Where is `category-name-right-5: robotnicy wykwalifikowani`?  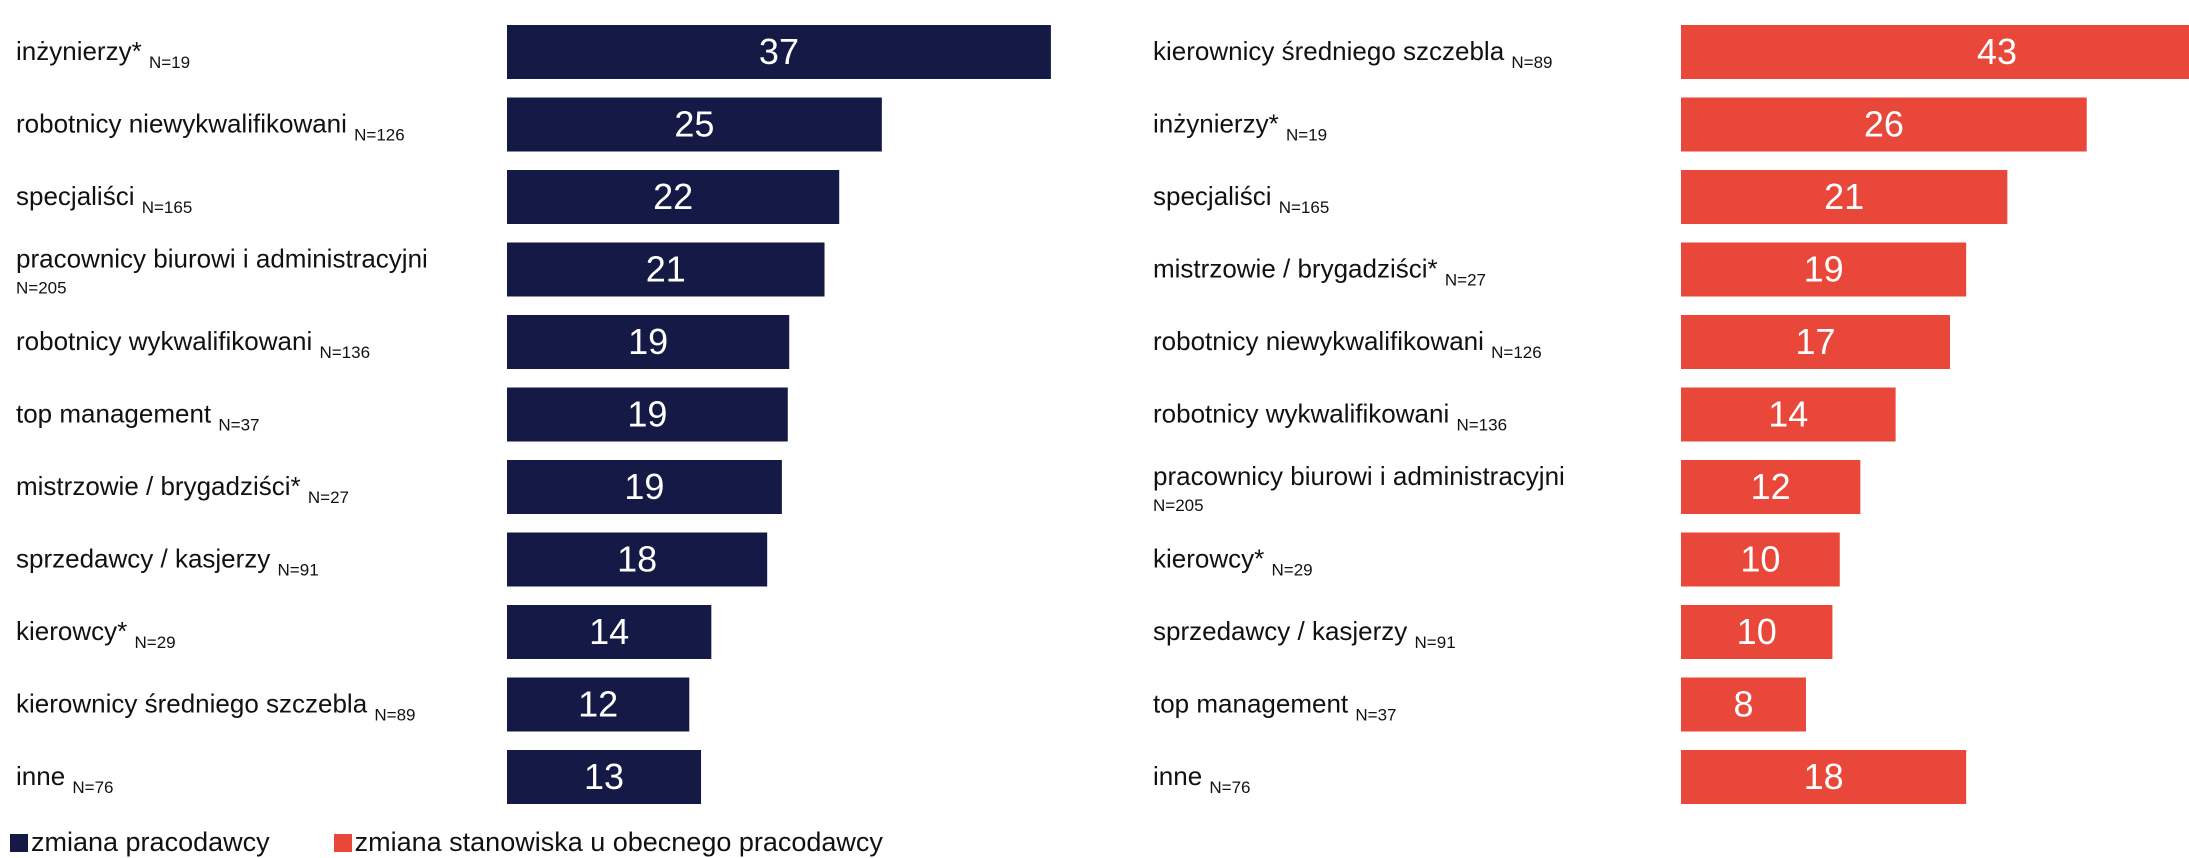
category-name-right-5: robotnicy wykwalifikowani is located at coordinates (1304, 414).